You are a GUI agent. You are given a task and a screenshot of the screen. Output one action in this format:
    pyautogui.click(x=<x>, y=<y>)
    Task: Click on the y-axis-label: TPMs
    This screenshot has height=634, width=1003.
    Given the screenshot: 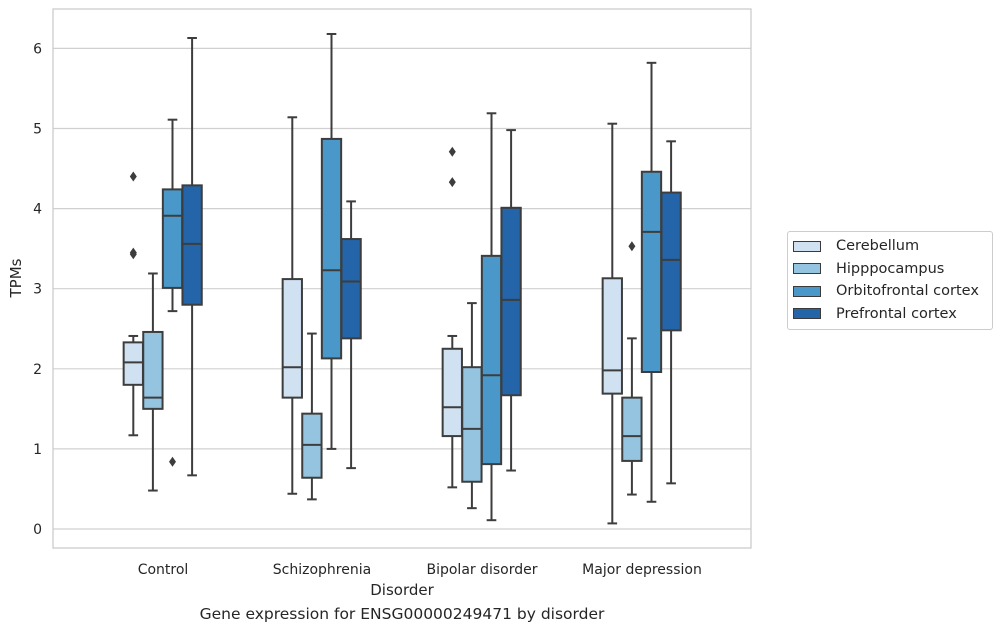 What is the action you would take?
    pyautogui.click(x=16, y=278)
    